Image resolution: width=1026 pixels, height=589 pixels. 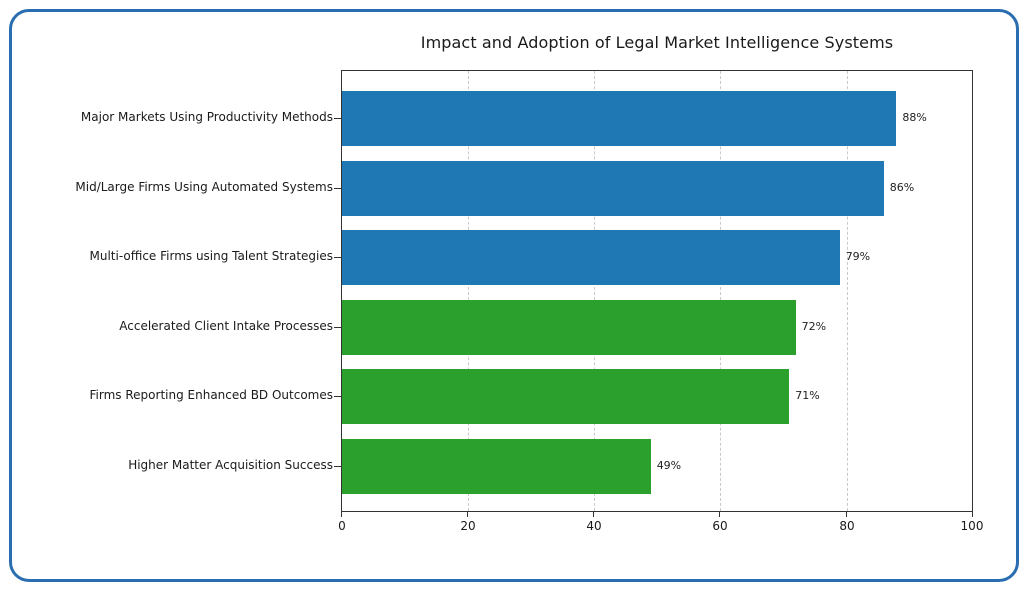 I want to click on category-label: Accelerated Client Intake Processes, so click(x=226, y=326).